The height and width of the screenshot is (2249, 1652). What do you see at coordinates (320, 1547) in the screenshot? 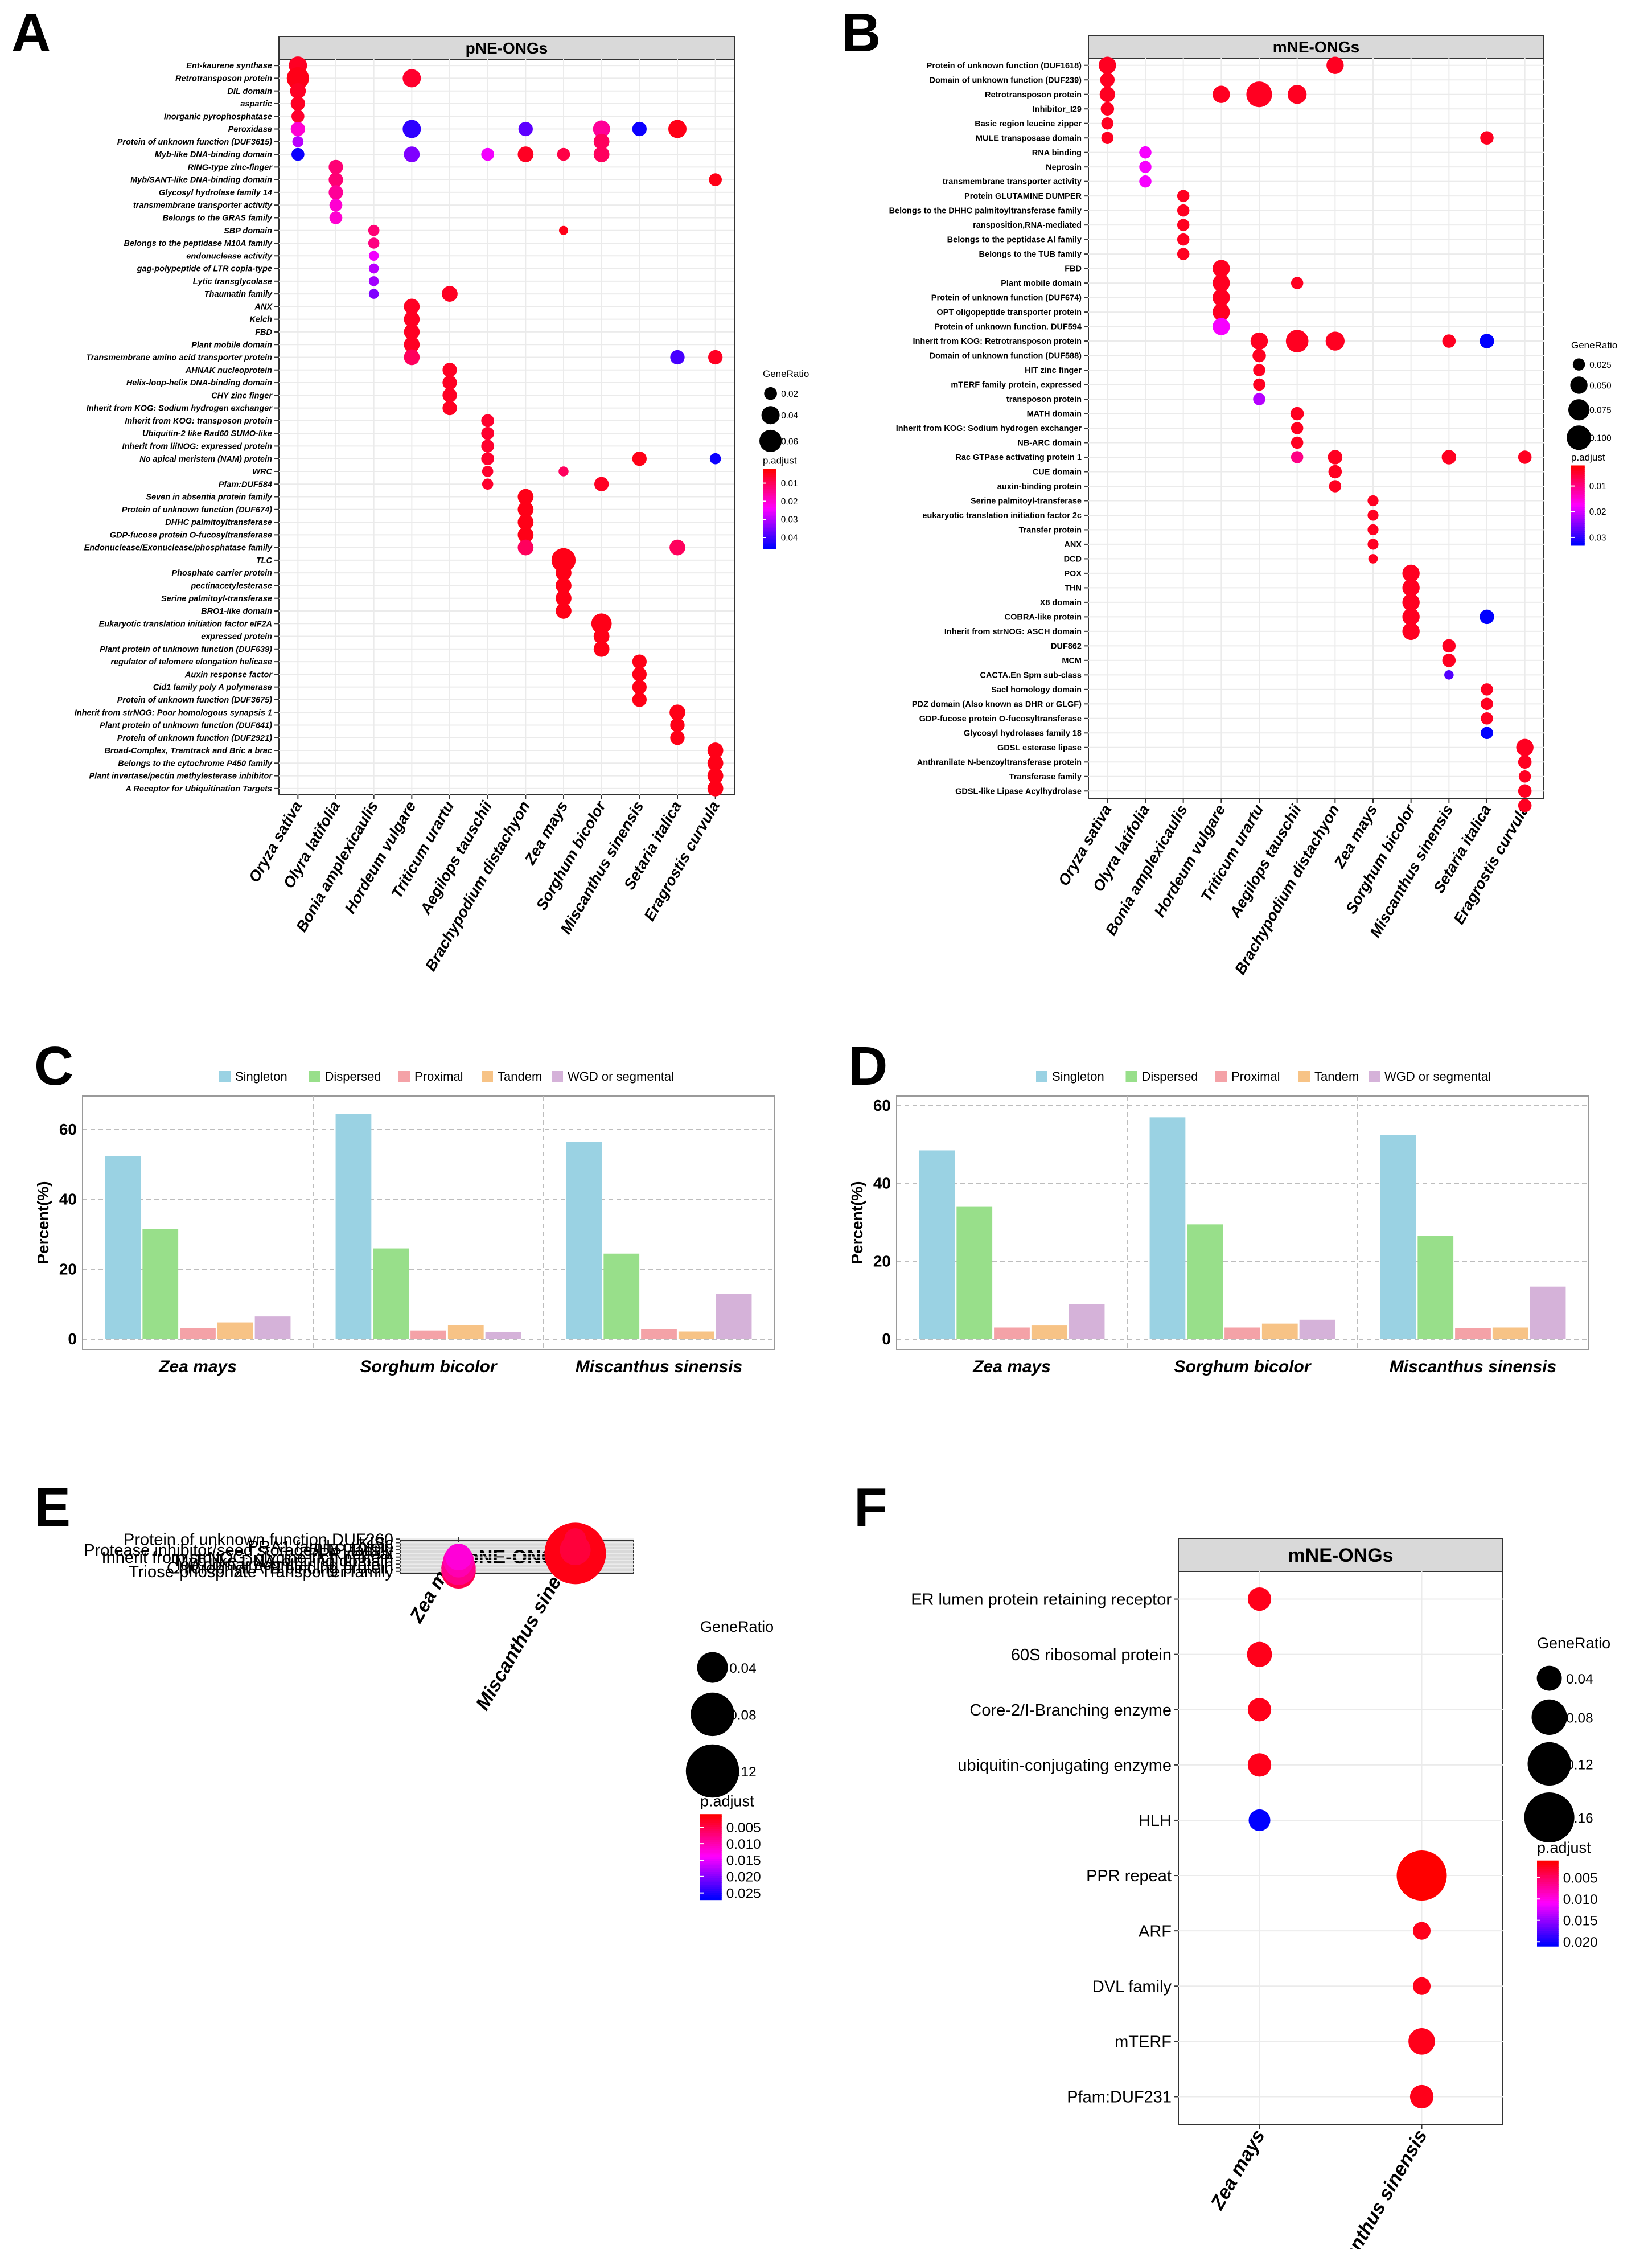
I see `term-label-pra1-family-protein: PRA1 family protein` at bounding box center [320, 1547].